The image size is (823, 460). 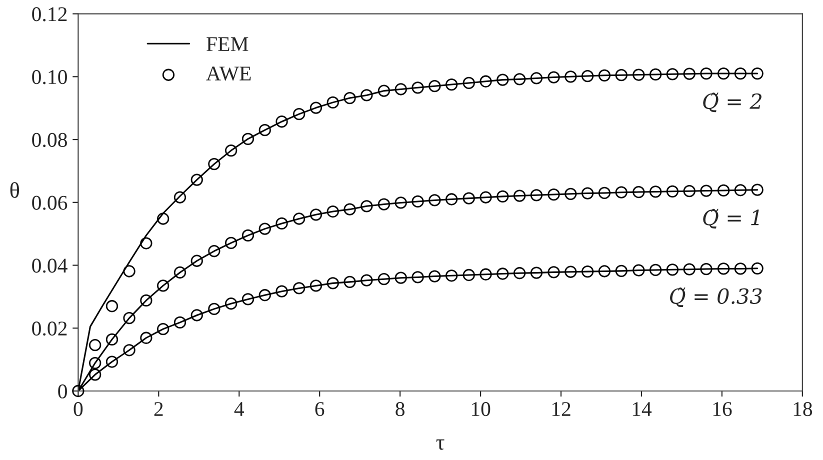 What do you see at coordinates (49, 329) in the screenshot?
I see `y-tick-label: 0.02` at bounding box center [49, 329].